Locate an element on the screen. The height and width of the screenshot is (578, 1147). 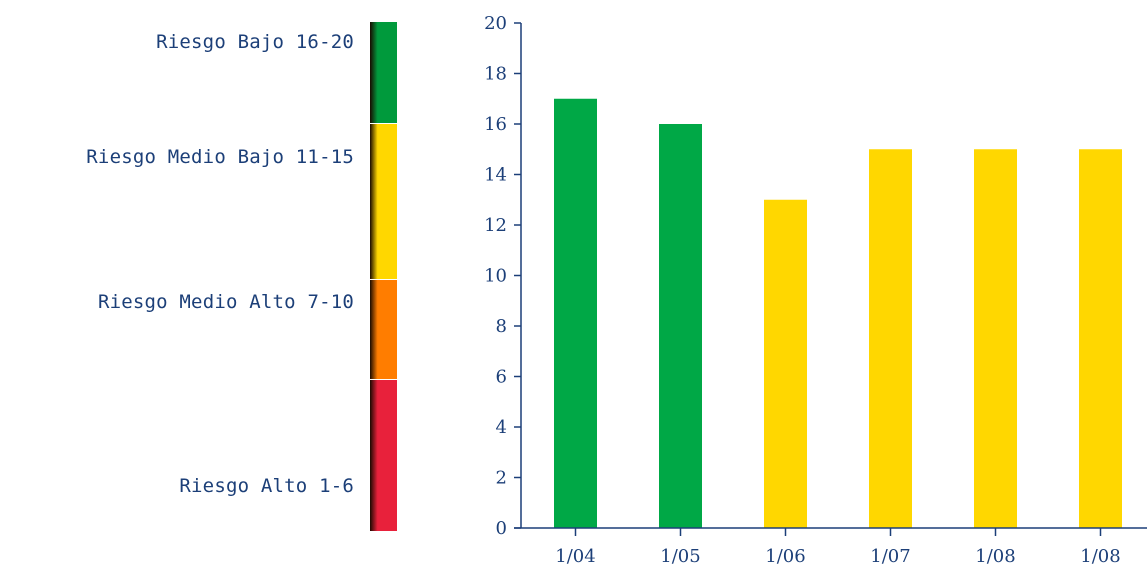
y-tick-label: 0 is located at coordinates (501, 528).